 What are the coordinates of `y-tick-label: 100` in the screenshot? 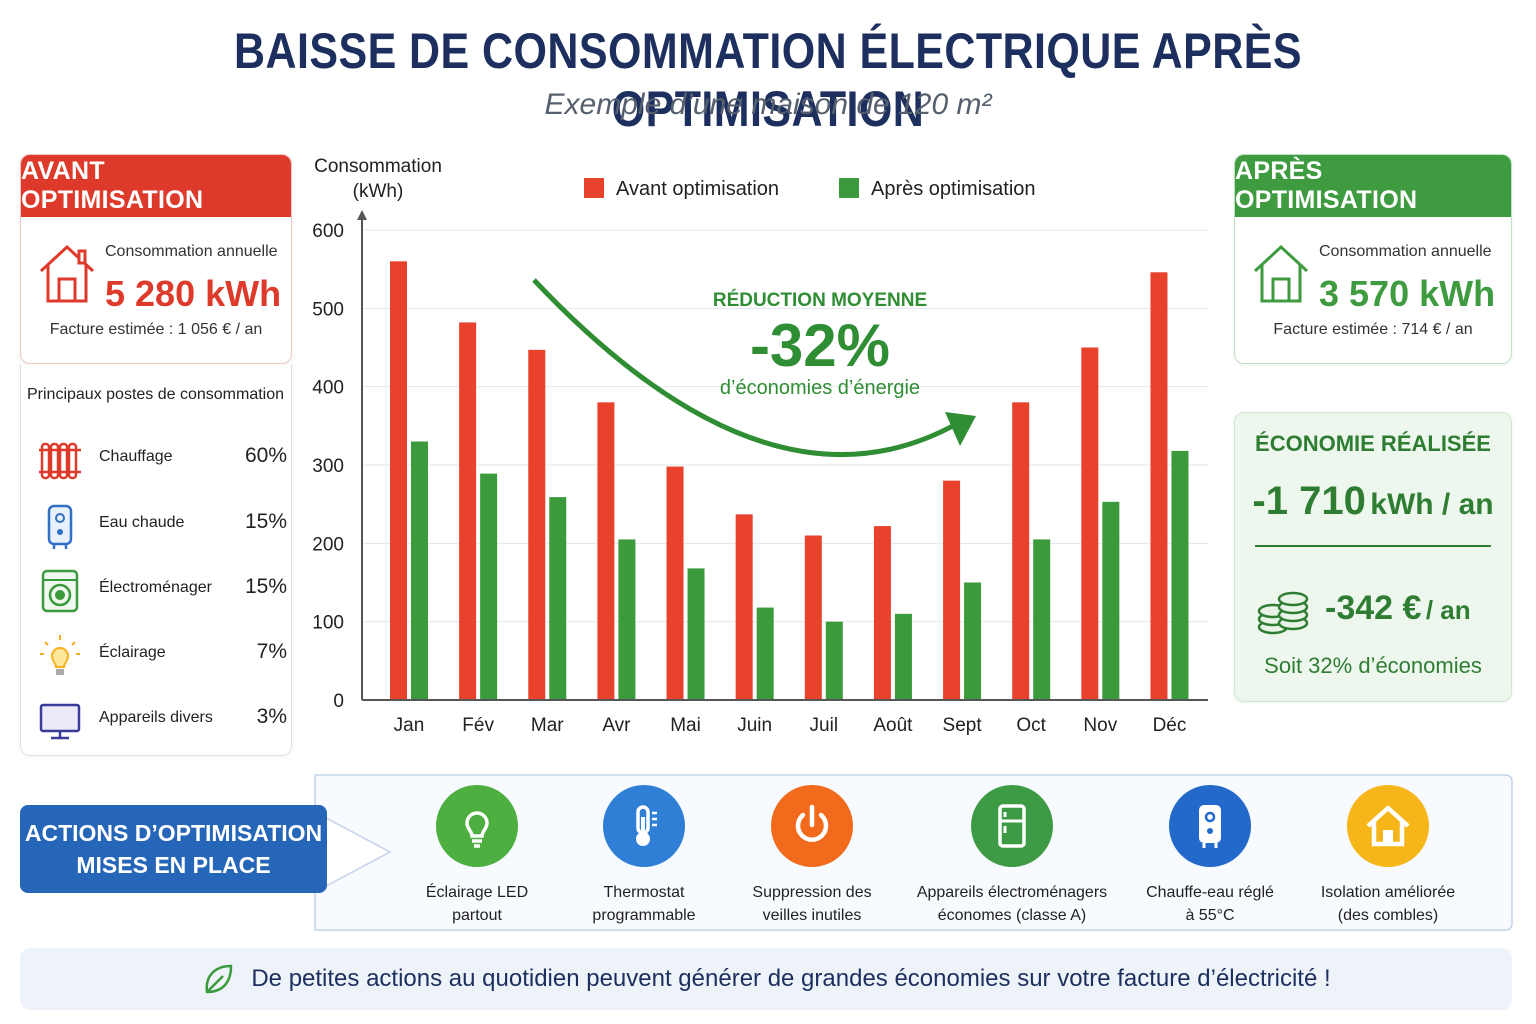 It's located at (328, 623).